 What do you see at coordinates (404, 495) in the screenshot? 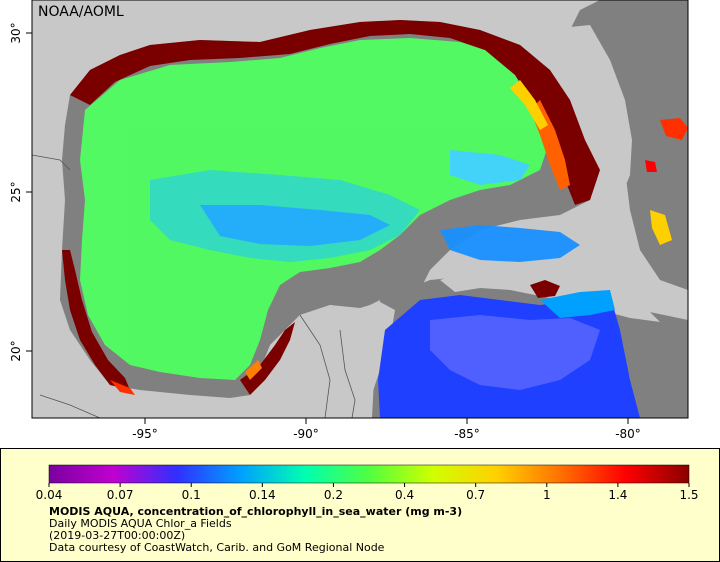
I see `colorbar-tick-label: 0.4` at bounding box center [404, 495].